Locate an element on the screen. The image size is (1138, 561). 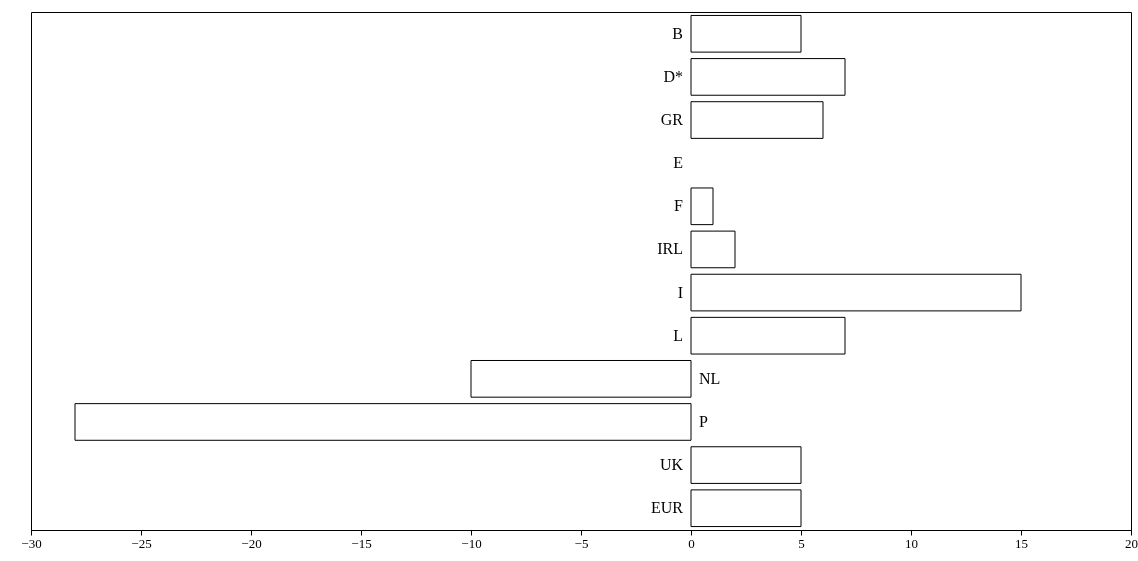
x-tick-label: 10 is located at coordinates (911, 543).